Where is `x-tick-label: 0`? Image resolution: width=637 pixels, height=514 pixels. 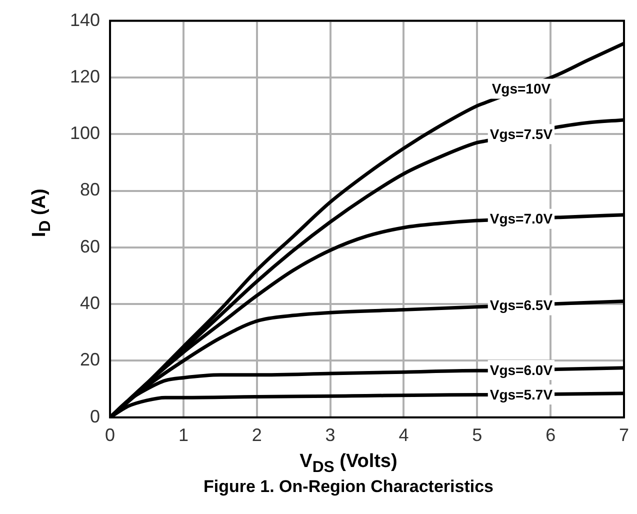 x-tick-label: 0 is located at coordinates (110, 435).